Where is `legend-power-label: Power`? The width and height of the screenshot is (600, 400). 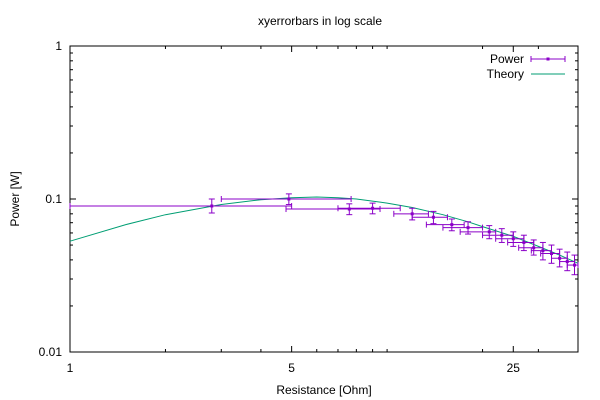 legend-power-label: Power is located at coordinates (507, 59).